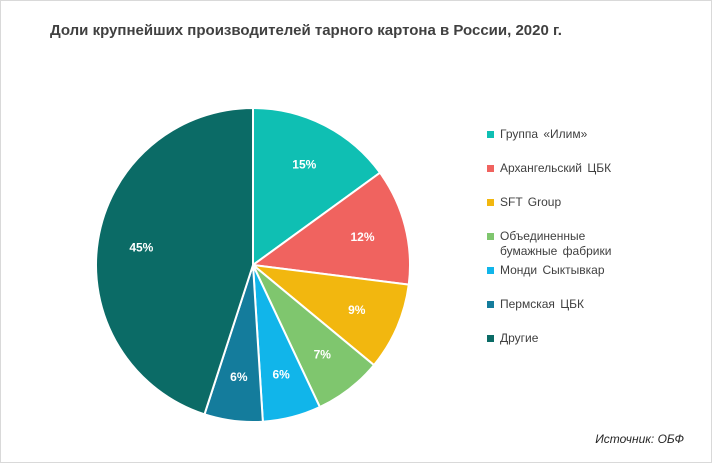  I want to click on data-label-perm: 6%, so click(239, 377).